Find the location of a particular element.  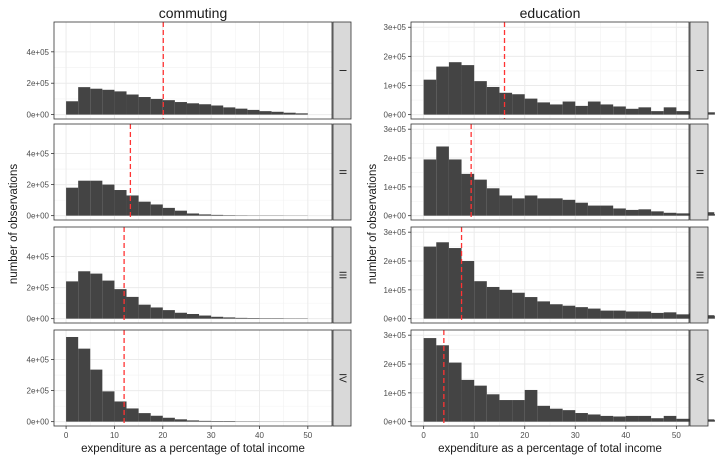

x-tick-label: 0 is located at coordinates (66, 435).